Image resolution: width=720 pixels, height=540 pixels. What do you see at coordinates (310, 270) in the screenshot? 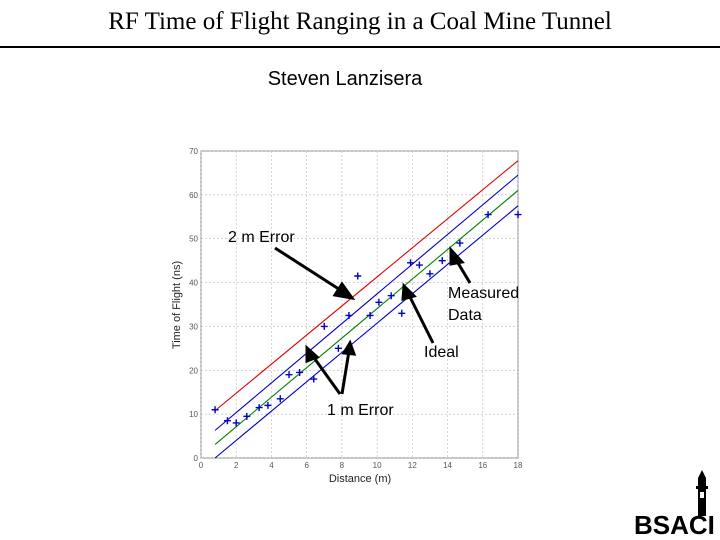
I see `arrow-2m-error` at bounding box center [310, 270].